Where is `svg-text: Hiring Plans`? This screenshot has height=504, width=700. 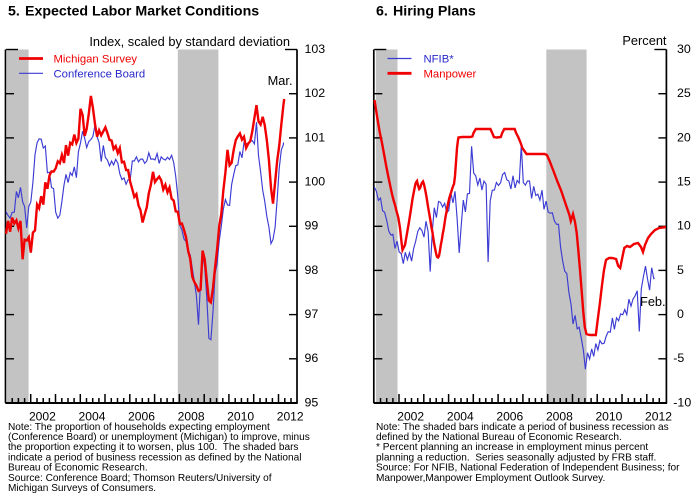
svg-text: Hiring Plans is located at coordinates (434, 12).